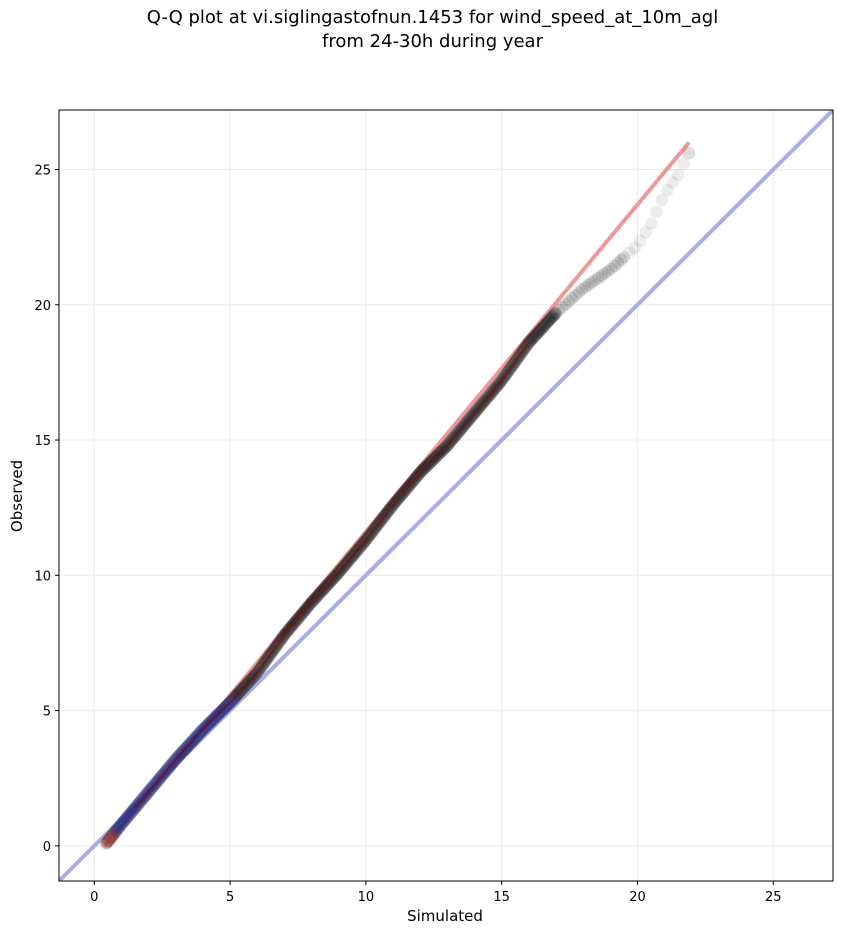  I want to click on chart-title-line-2: from 24-30h during year, so click(432, 41).